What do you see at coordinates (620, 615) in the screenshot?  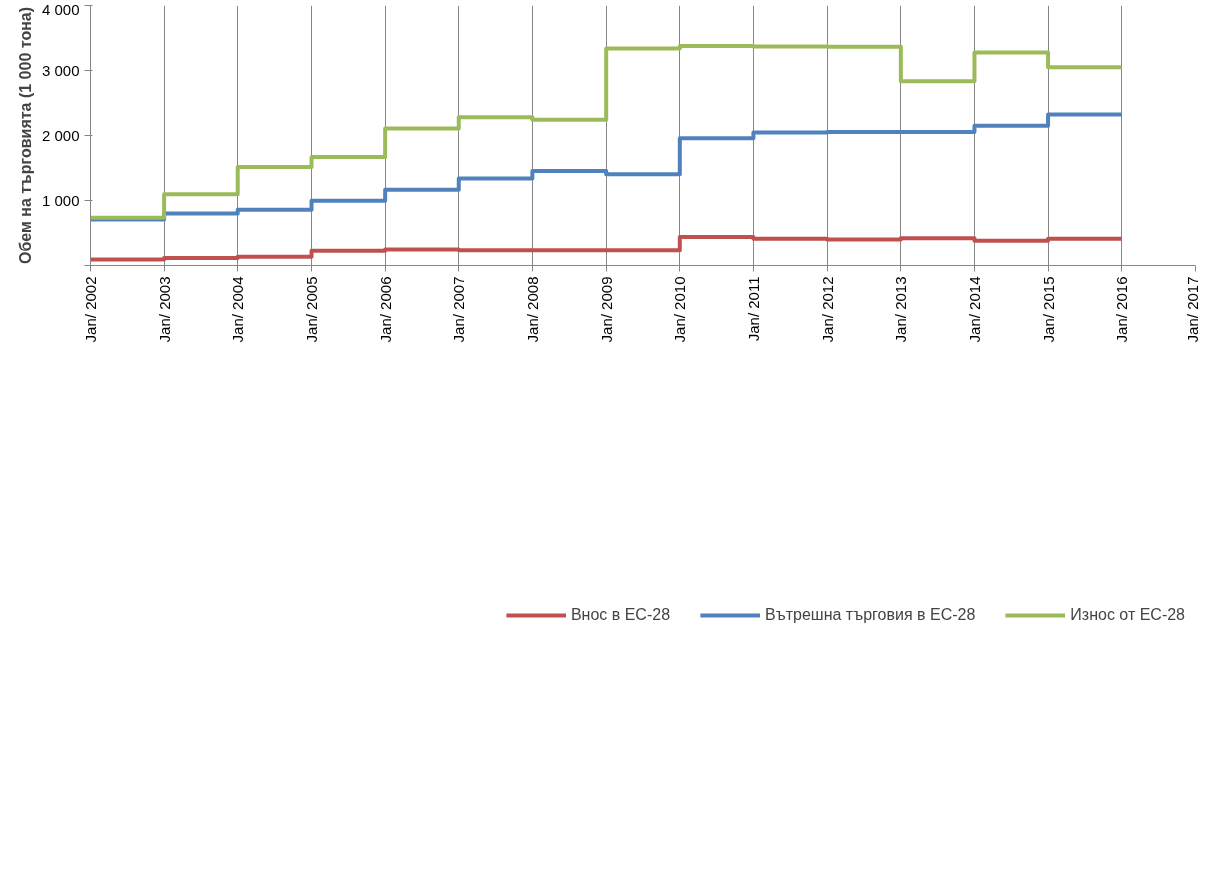 I see `legend-label: Внос в ЕС-28` at bounding box center [620, 615].